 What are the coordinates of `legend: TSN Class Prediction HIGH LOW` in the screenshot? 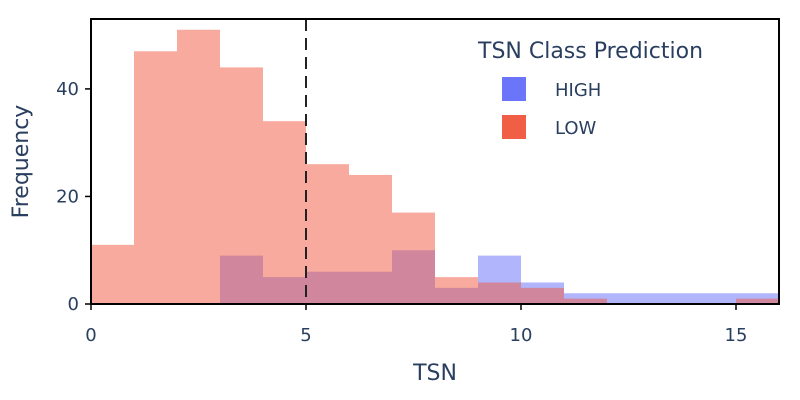 It's located at (590, 89).